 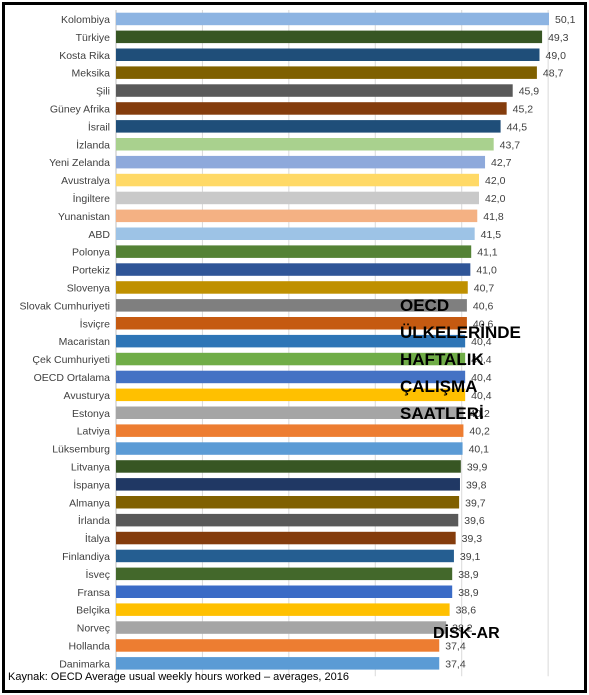 I want to click on category-label: OECD Ortalama, so click(x=72, y=378).